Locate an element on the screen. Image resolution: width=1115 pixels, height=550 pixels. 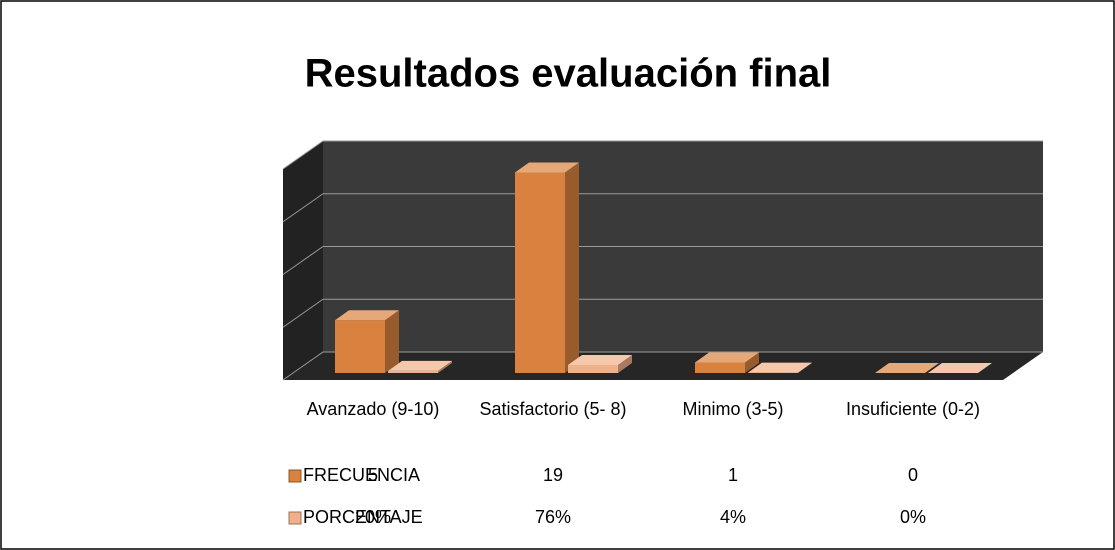
data-label: 76% is located at coordinates (553, 517).